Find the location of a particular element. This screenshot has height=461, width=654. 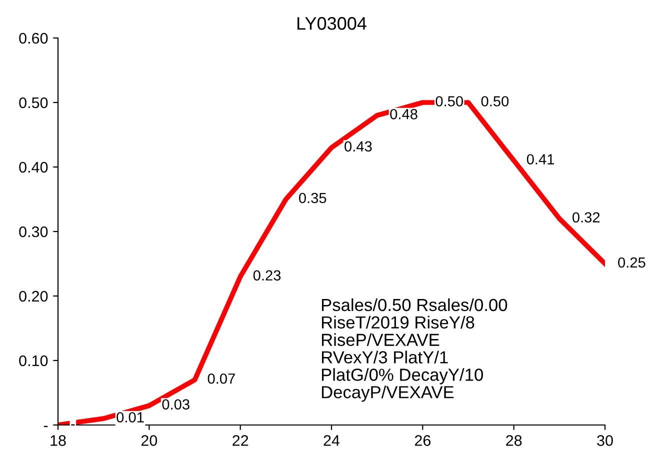

y-tick-label: - is located at coordinates (46, 427).